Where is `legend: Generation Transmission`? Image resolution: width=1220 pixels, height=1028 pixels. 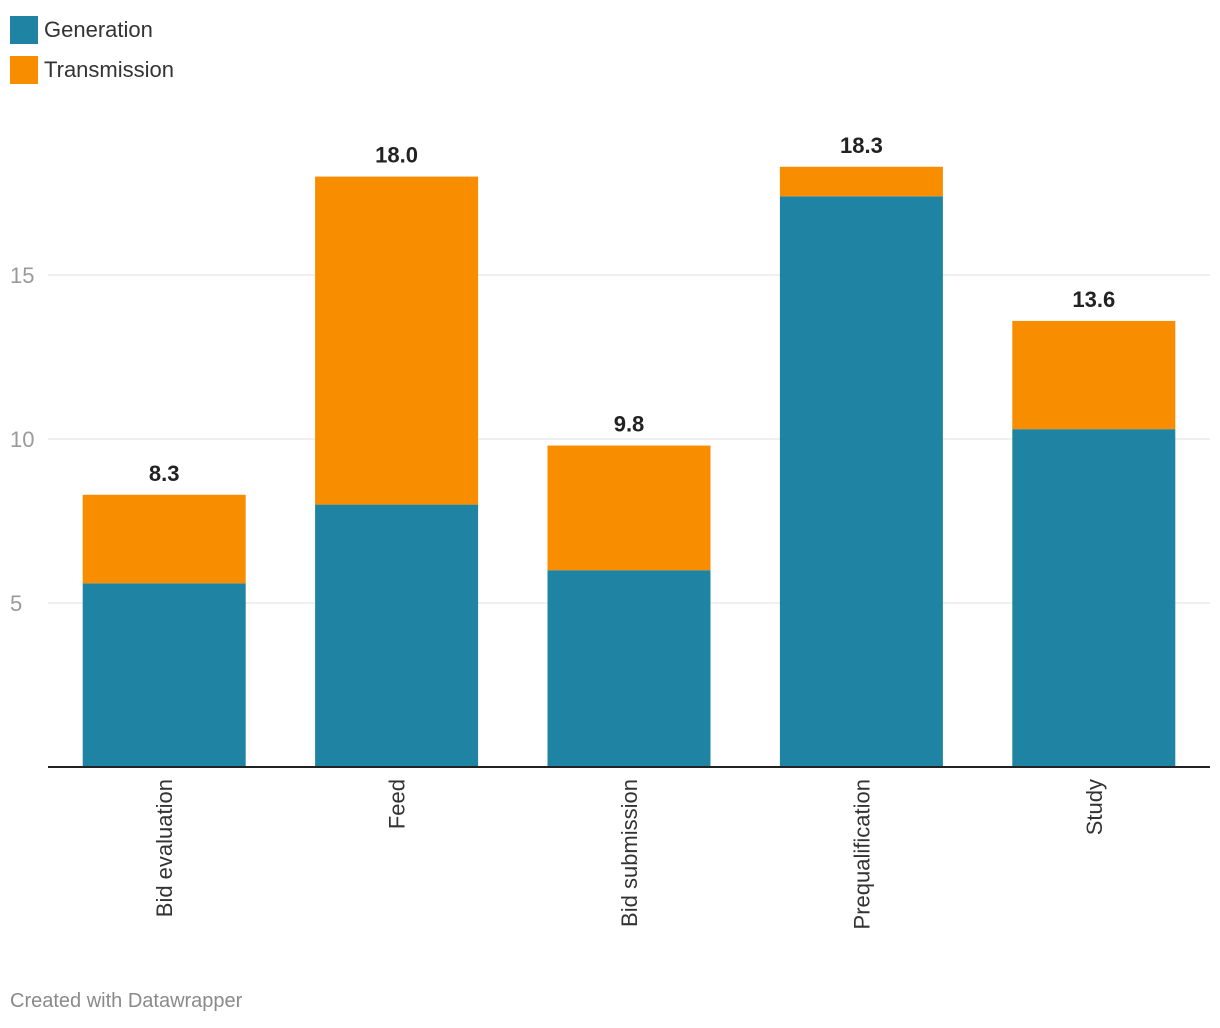
legend: Generation Transmission is located at coordinates (92, 50).